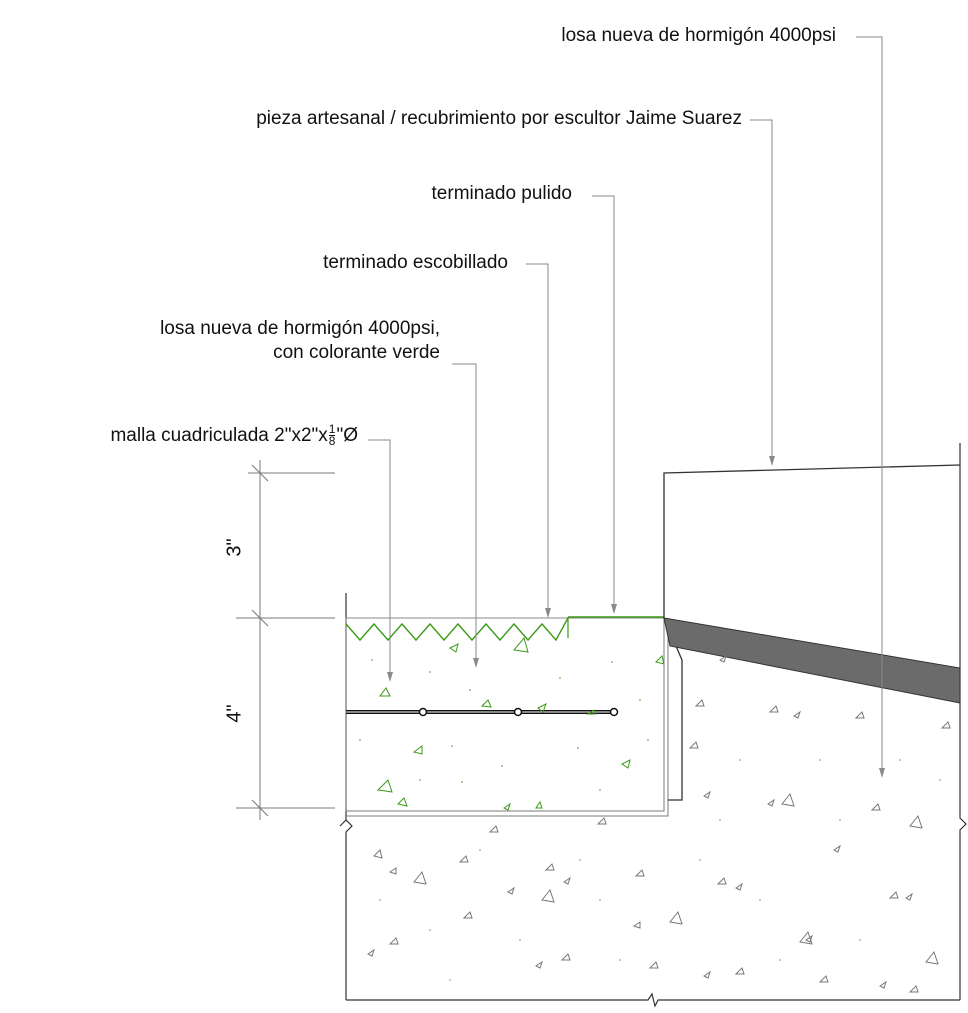 This screenshot has width=968, height=1013. What do you see at coordinates (482, 712) in the screenshot?
I see `wire-mesh` at bounding box center [482, 712].